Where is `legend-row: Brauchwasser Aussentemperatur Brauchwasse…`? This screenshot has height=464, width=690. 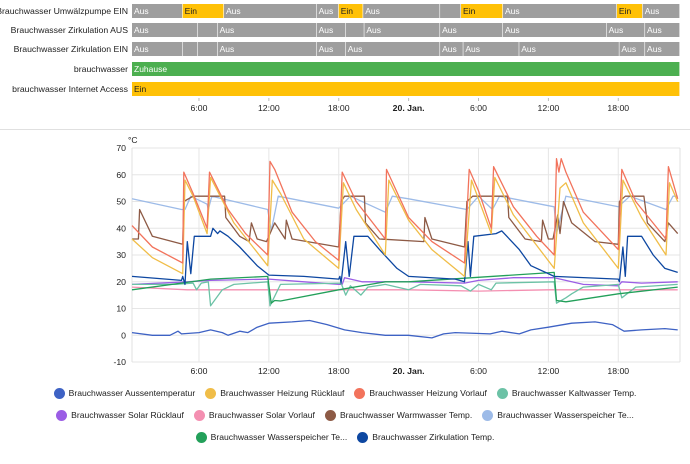 legend-row: Brauchwasser Aussentemperatur Brauchwasse… is located at coordinates (345, 393).